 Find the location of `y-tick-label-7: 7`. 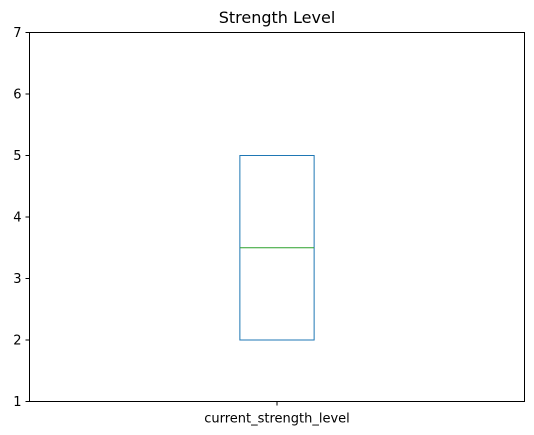

y-tick-label-7: 7 is located at coordinates (17, 33).